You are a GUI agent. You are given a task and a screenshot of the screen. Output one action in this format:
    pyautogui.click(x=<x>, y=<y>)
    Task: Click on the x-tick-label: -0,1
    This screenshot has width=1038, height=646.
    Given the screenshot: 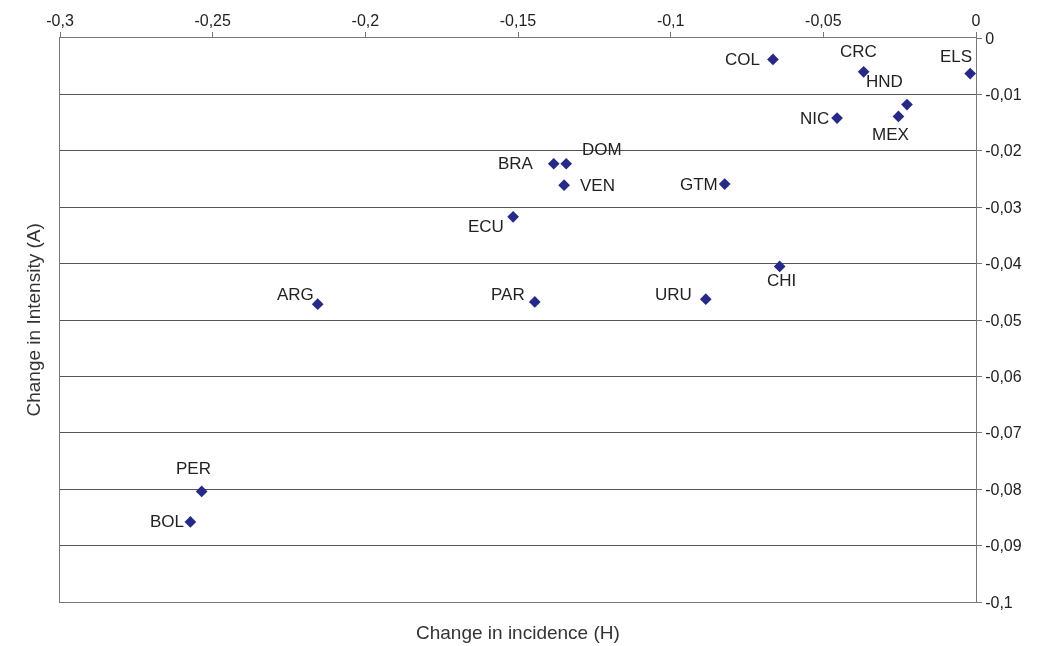 What is the action you would take?
    pyautogui.click(x=670, y=20)
    